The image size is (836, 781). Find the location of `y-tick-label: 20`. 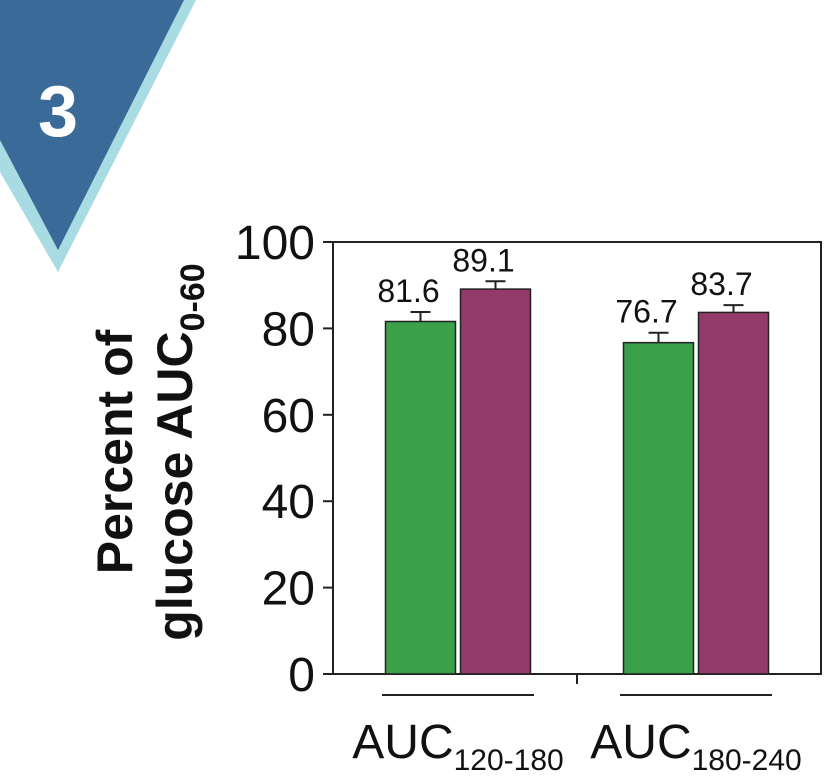

y-tick-label: 20 is located at coordinates (288, 589).